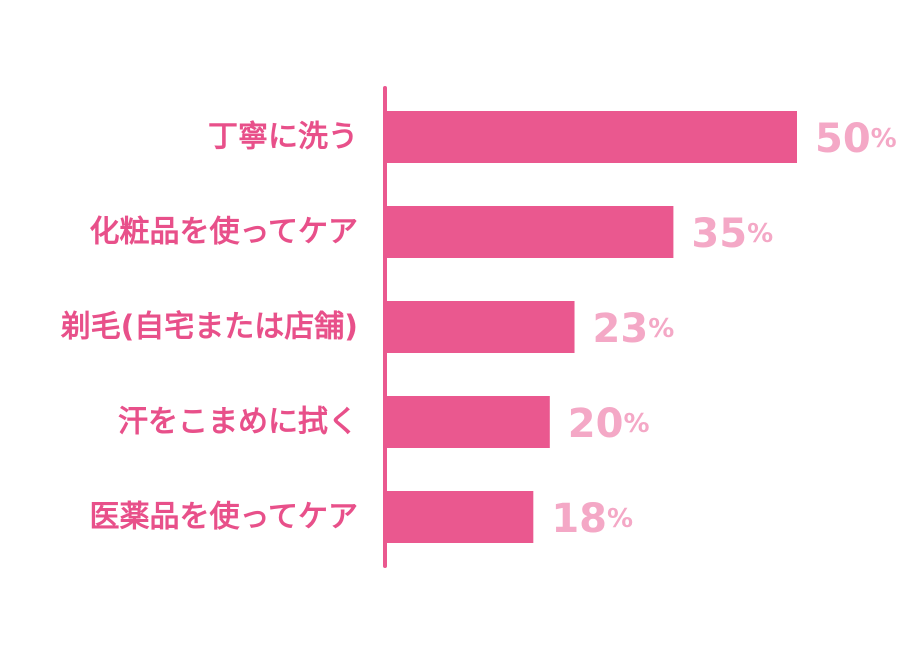  Describe the element at coordinates (283, 137) in the screenshot. I see `category-label: 丁寧に洗う` at that location.